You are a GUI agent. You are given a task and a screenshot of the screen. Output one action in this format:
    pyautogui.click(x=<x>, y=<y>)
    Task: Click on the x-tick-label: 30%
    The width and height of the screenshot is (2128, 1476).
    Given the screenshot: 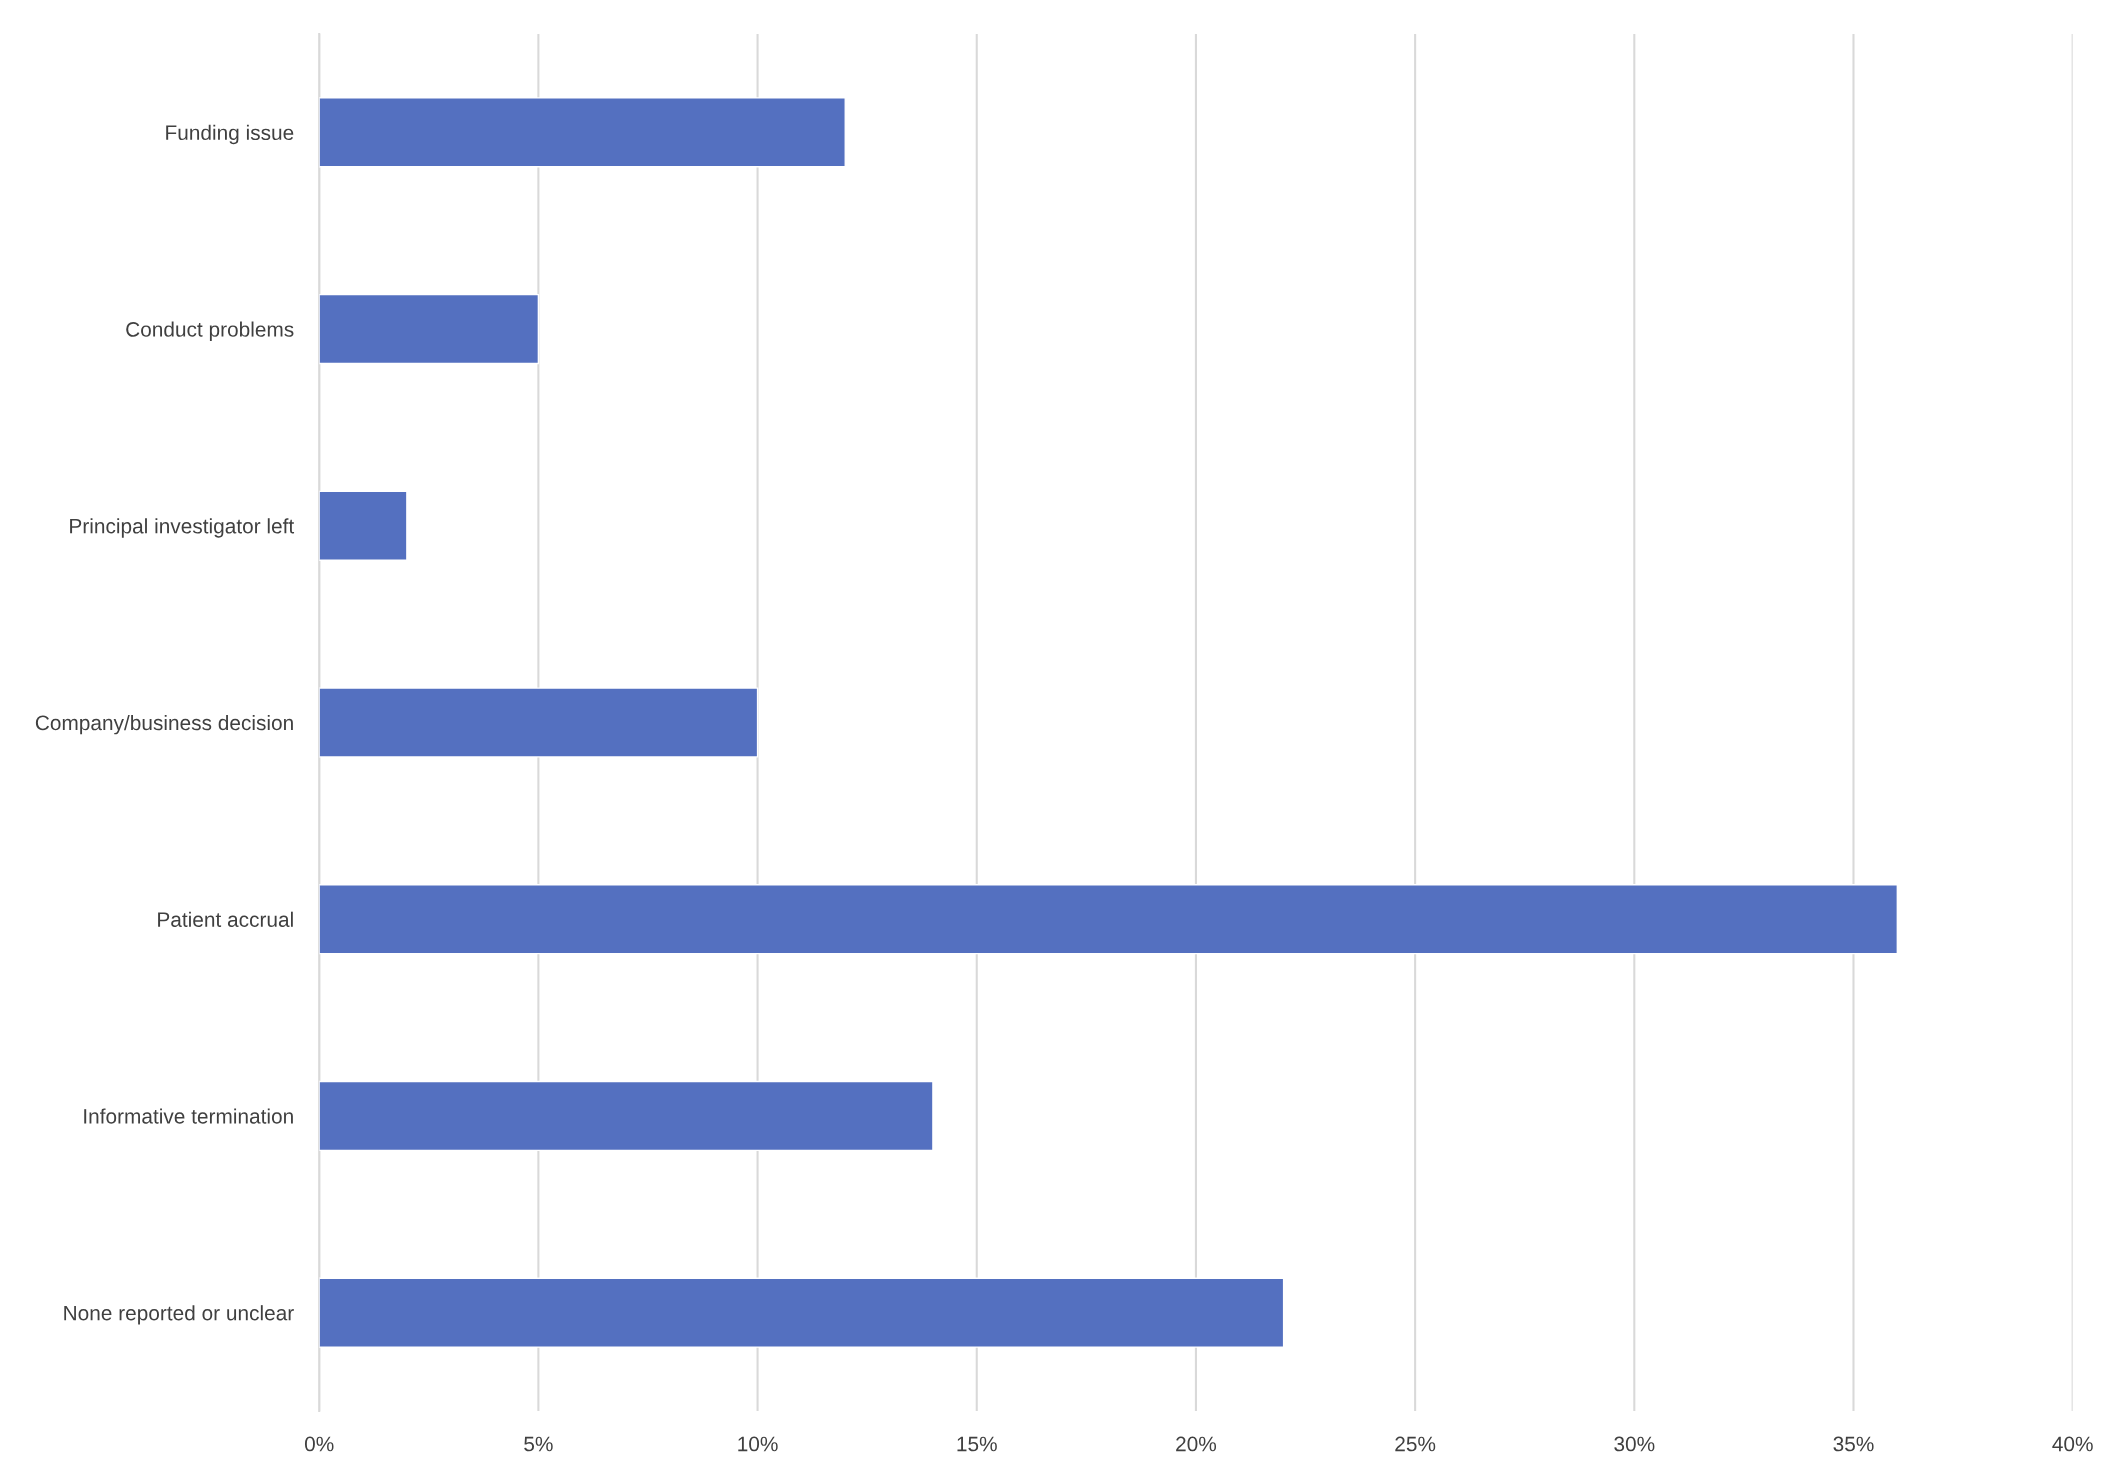 What is the action you would take?
    pyautogui.click(x=1634, y=1444)
    